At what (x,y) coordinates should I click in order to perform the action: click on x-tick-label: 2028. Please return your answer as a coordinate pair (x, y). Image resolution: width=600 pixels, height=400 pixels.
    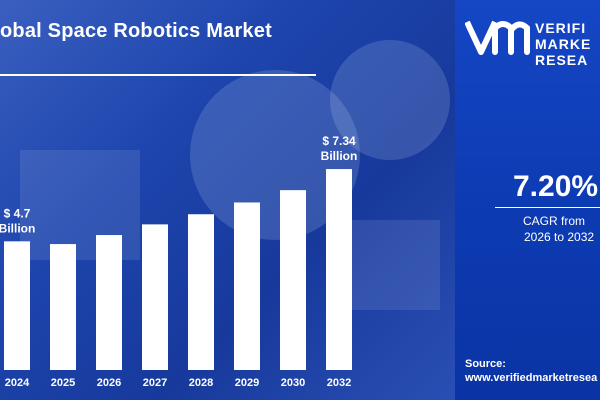
    Looking at the image, I should click on (201, 383).